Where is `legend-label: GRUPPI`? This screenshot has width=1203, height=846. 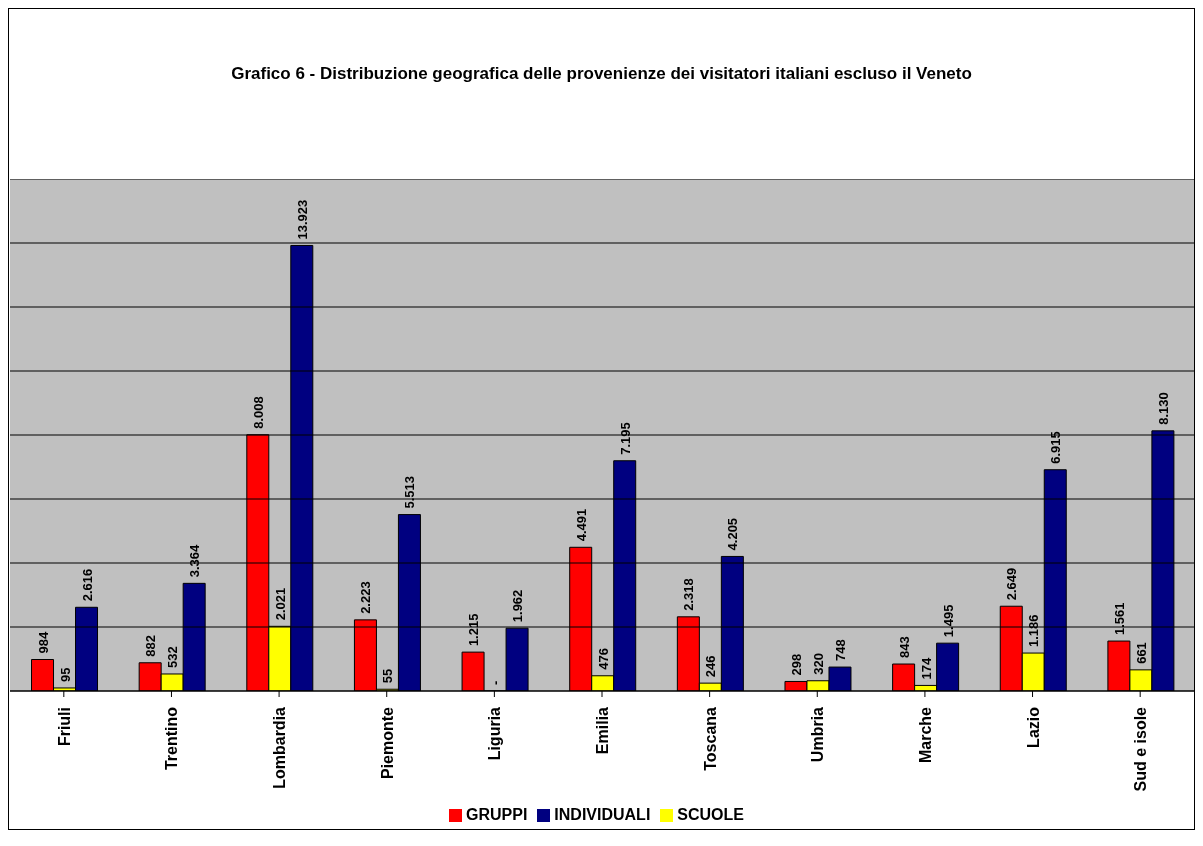
legend-label: GRUPPI is located at coordinates (496, 814).